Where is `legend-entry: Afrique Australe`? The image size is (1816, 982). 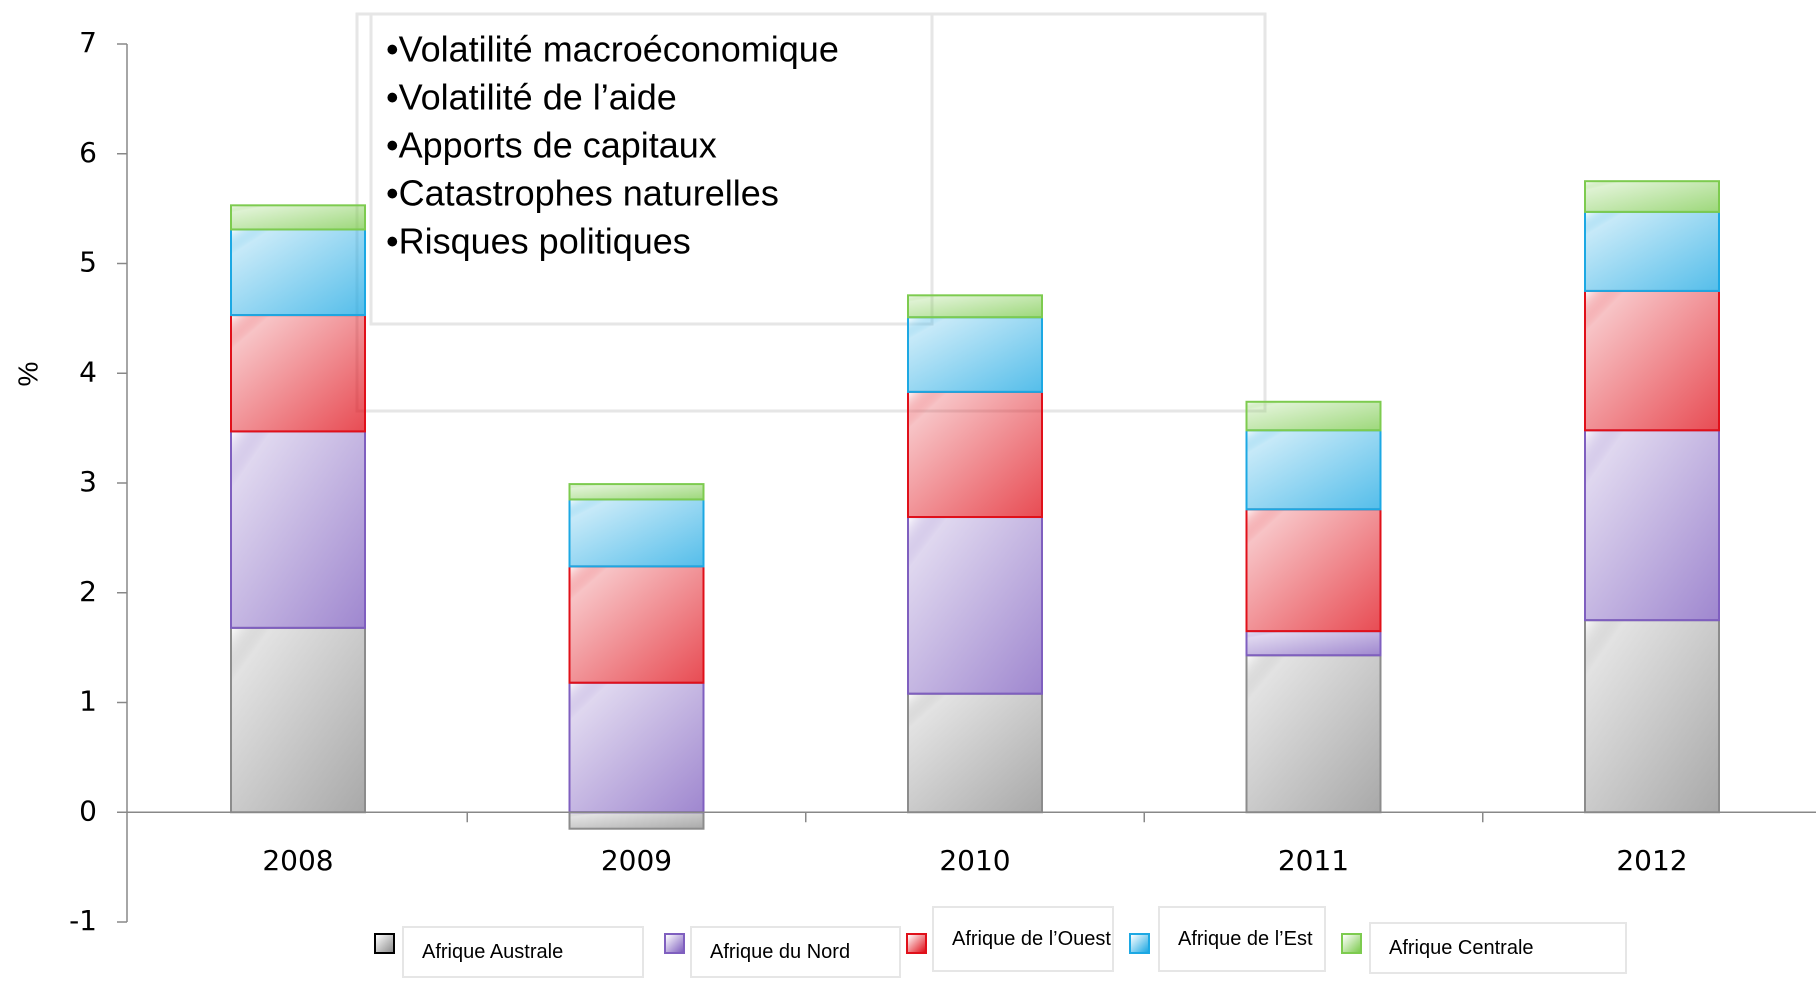 legend-entry: Afrique Australe is located at coordinates (523, 952).